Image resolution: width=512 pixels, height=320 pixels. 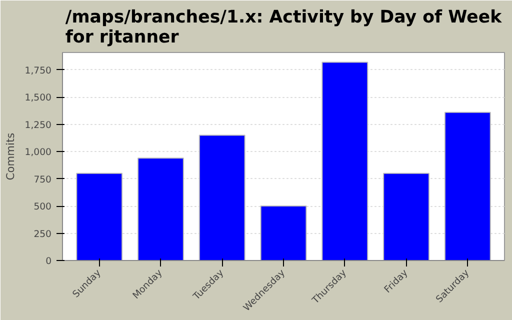 What do you see at coordinates (38, 70) in the screenshot?
I see `y-tick-label: 1,750` at bounding box center [38, 70].